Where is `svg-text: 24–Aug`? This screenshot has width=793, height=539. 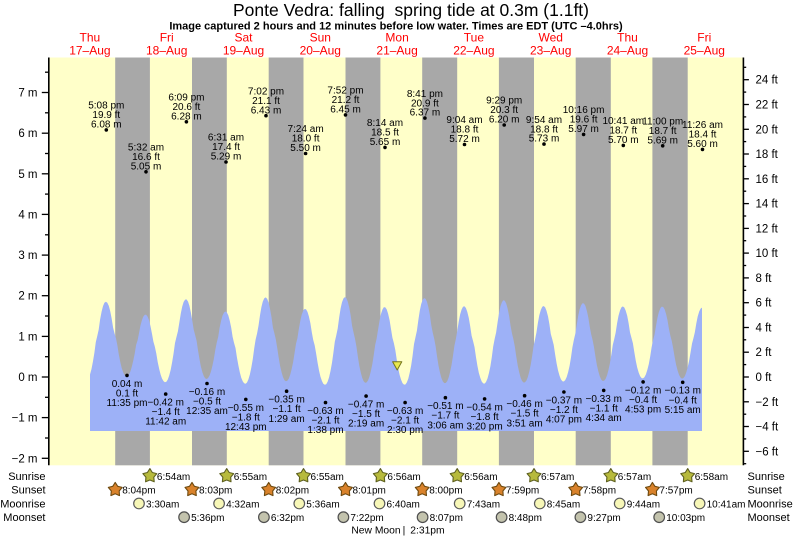
svg-text: 24–Aug is located at coordinates (627, 51).